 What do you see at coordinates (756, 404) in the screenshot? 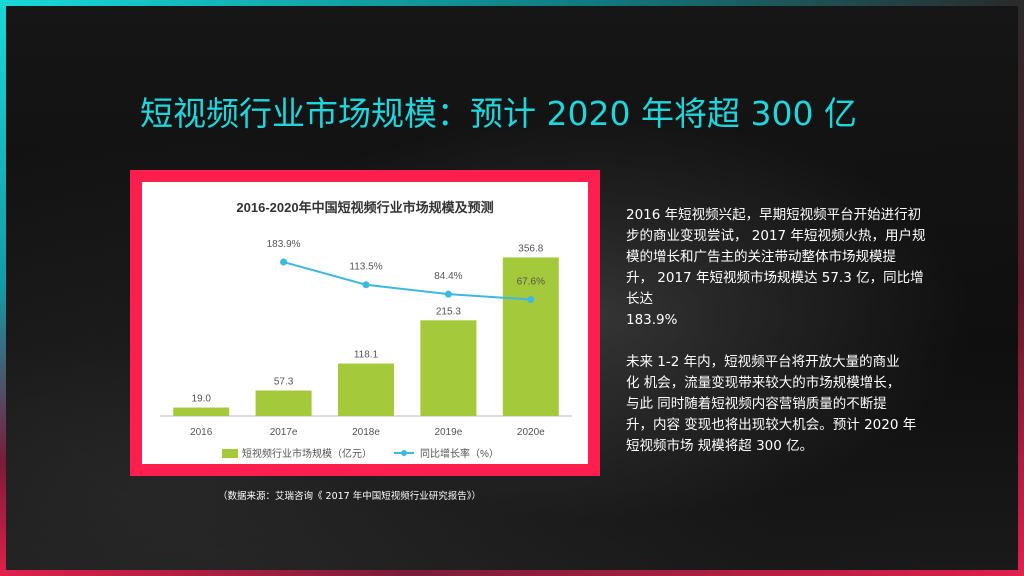
I see `paragraph-2-line: 与此 同时随着短视频内容营销质量的不断提` at bounding box center [756, 404].